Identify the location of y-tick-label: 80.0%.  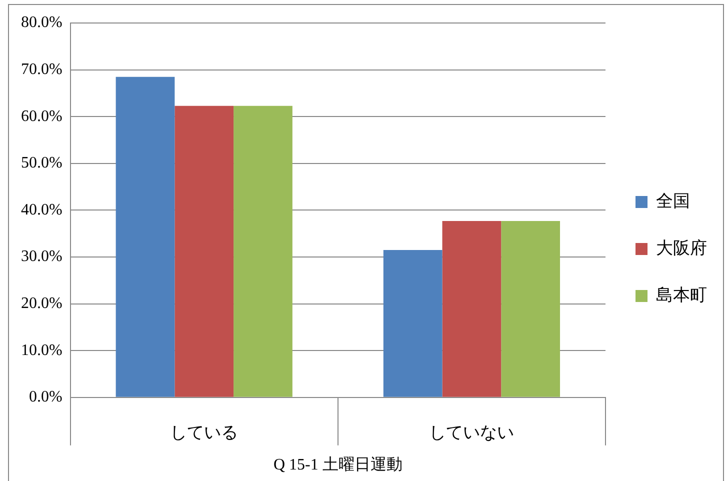
(41, 23).